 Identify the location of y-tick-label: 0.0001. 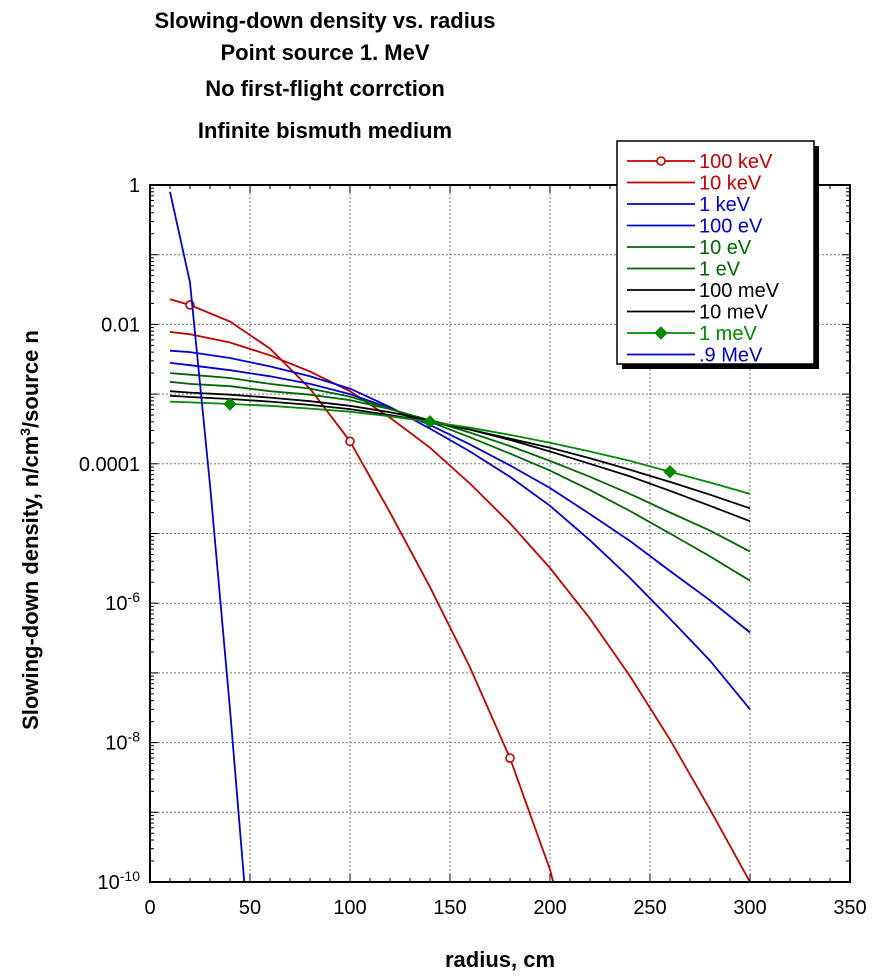
(109, 465).